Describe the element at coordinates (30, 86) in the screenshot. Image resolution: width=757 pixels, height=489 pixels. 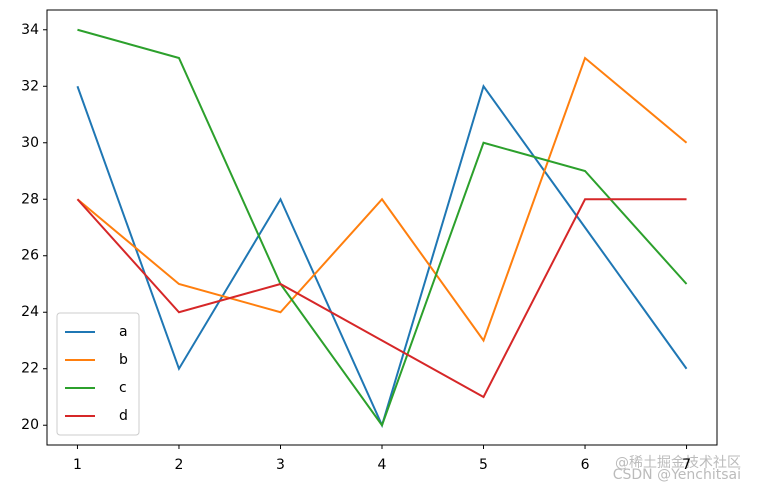
I see `y-tick-label: 32` at that location.